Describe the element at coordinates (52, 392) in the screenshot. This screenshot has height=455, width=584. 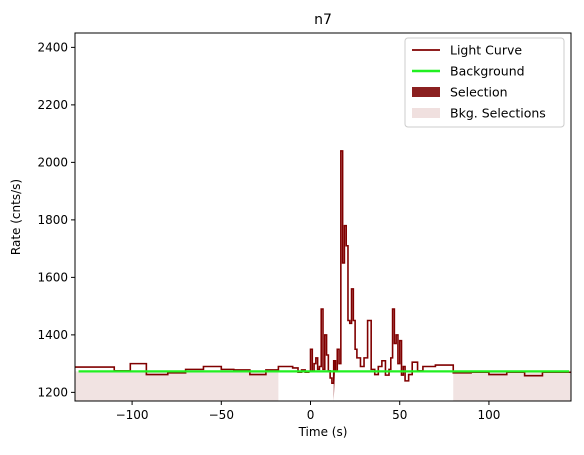
I see `y-tick-label: 1200` at that location.